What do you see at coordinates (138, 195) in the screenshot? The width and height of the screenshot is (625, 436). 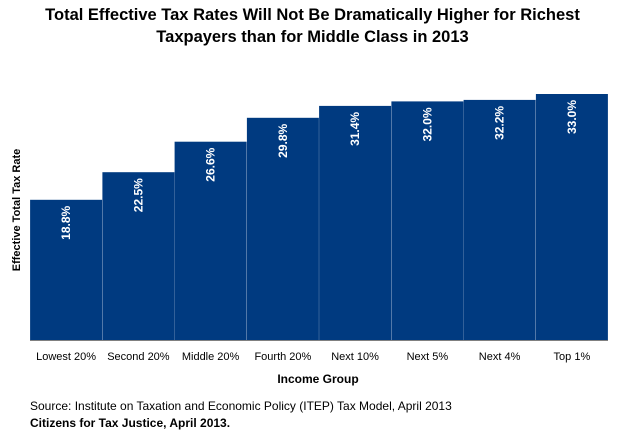 I see `data-label-2: 22.5%` at bounding box center [138, 195].